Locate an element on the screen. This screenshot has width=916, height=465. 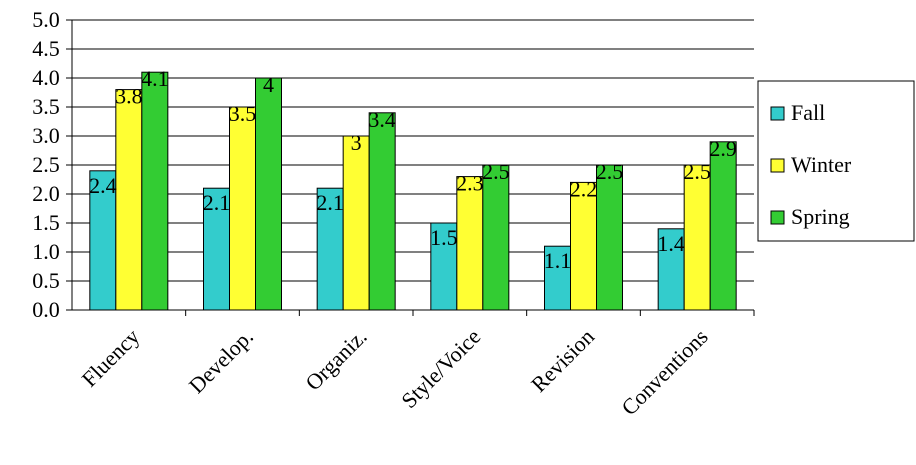
legend: Fall Winter Spring is located at coordinates (836, 161).